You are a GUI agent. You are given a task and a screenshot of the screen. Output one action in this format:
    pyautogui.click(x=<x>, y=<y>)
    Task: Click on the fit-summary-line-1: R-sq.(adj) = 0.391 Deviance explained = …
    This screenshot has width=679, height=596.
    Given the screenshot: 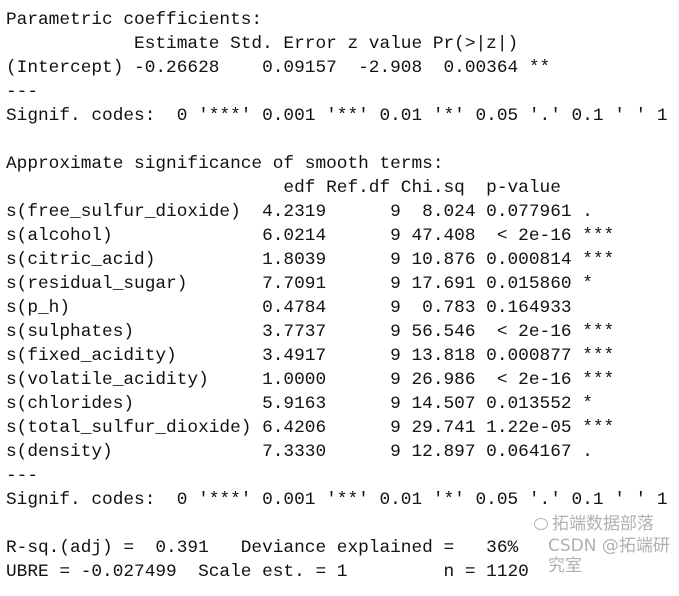 What is the action you would take?
    pyautogui.click(x=262, y=548)
    